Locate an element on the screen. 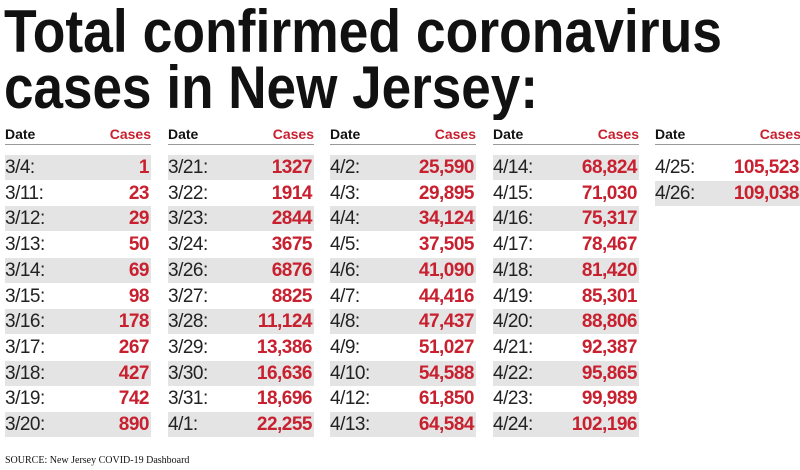 The image size is (800, 470). table-row: 4/5: 37,505 is located at coordinates (403, 244).